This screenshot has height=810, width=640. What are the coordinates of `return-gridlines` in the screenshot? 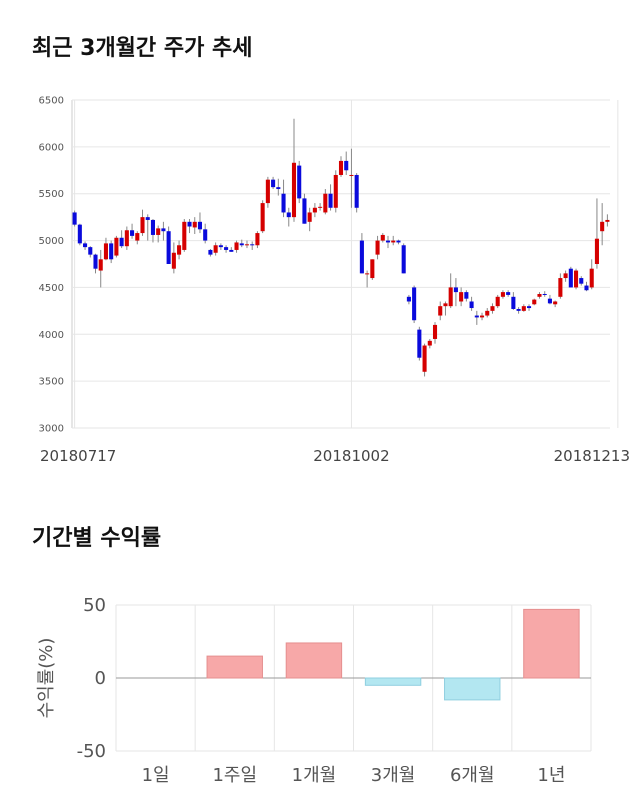 It's located at (353, 678).